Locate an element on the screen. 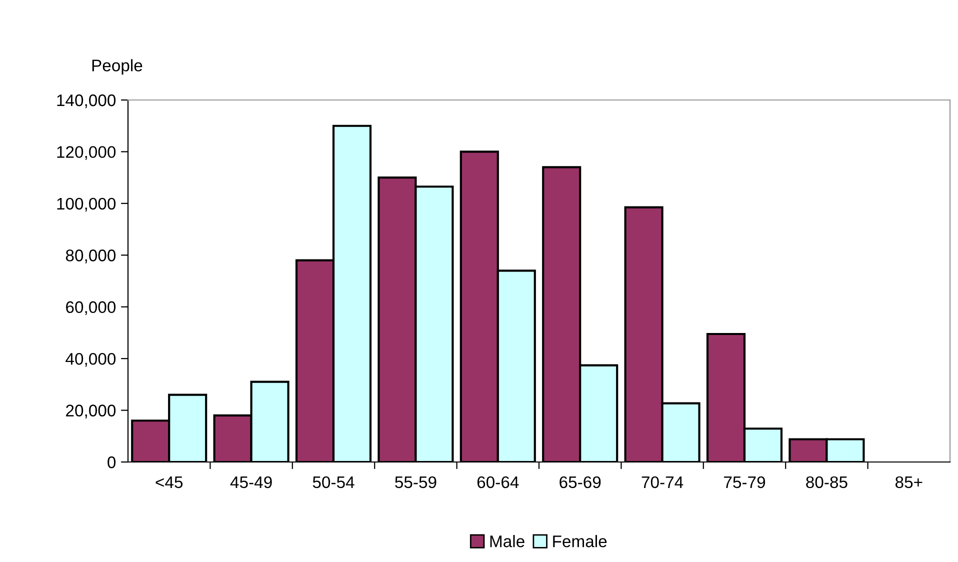 Image resolution: width=958 pixels, height=562 pixels. y-tick-label: 20,000 is located at coordinates (91, 411).